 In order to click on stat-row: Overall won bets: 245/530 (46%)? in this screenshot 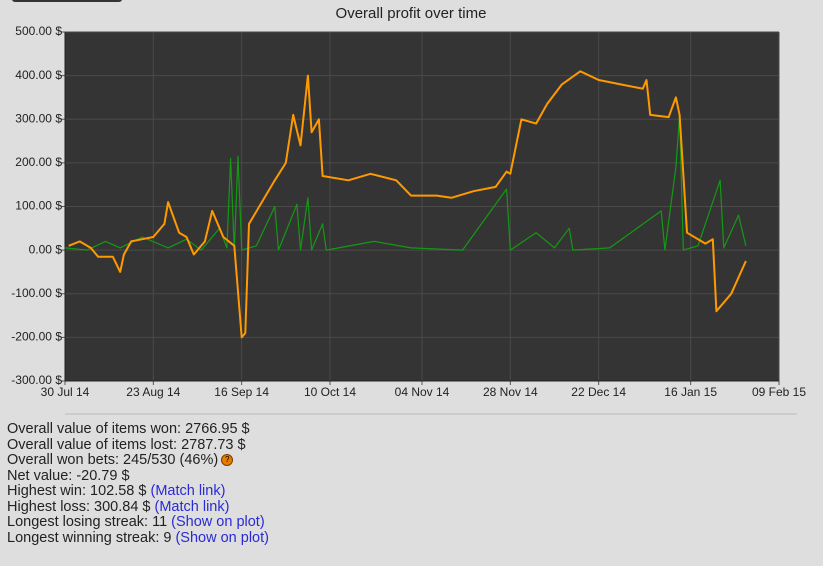, I will do `click(138, 460)`.